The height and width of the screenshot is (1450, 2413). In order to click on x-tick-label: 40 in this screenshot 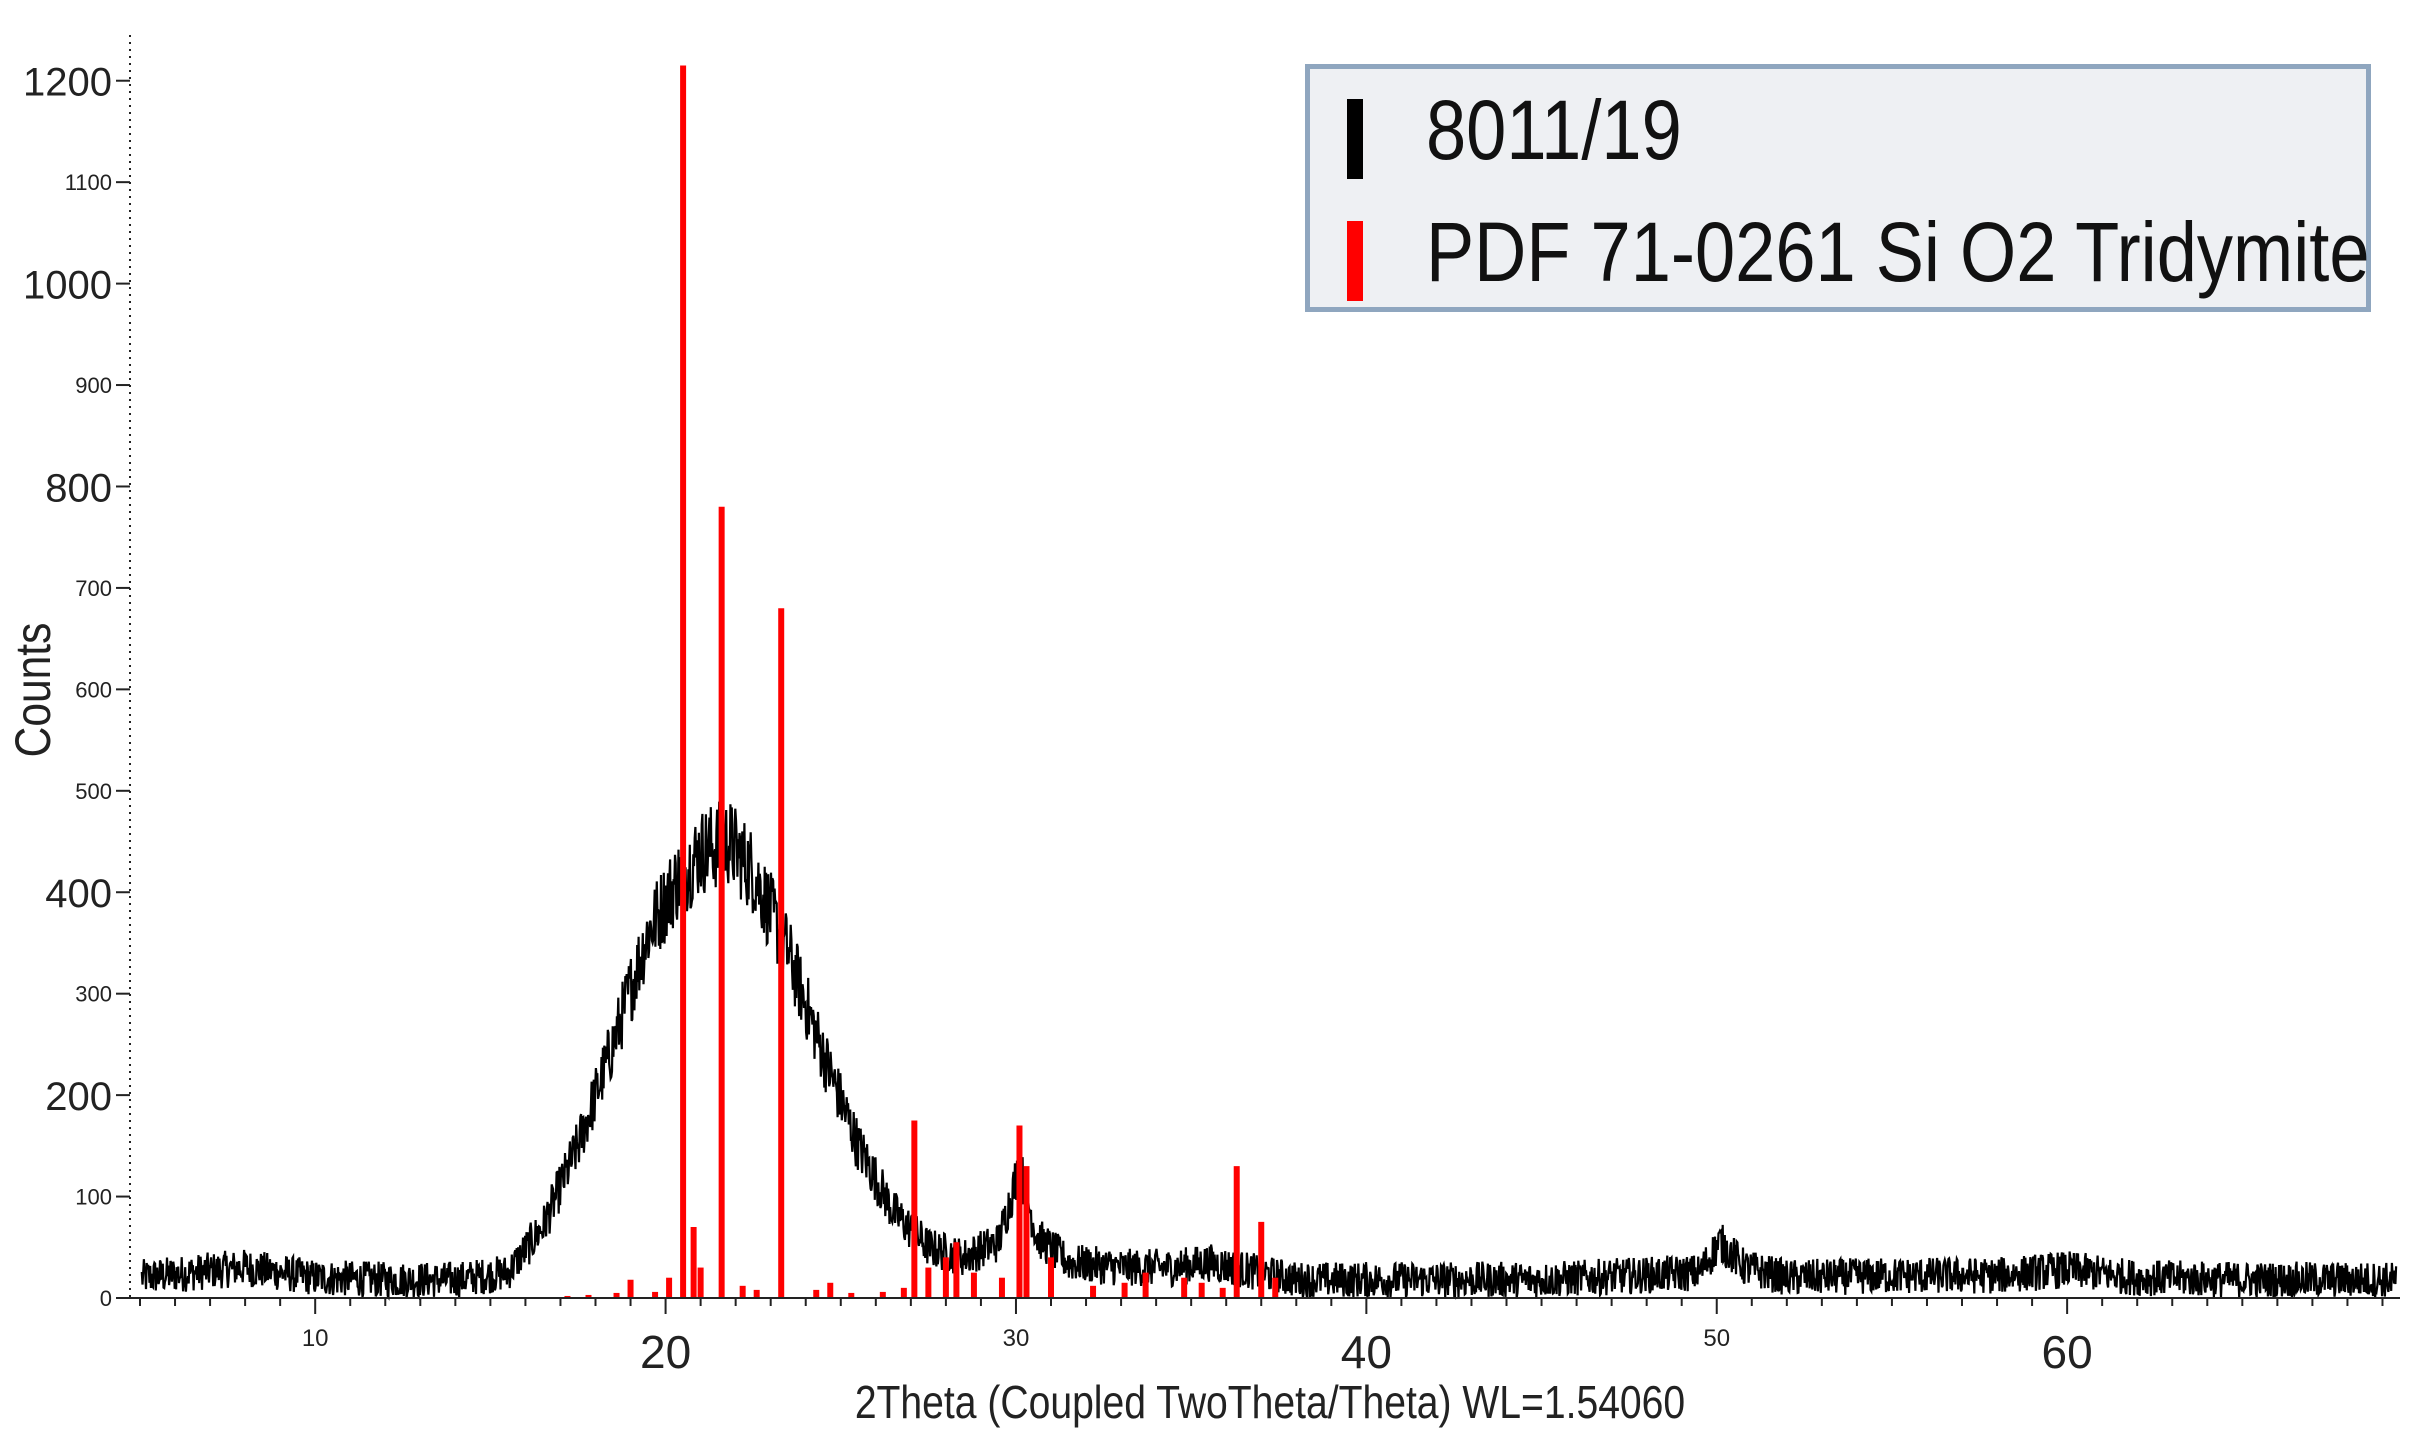, I will do `click(1366, 1352)`.